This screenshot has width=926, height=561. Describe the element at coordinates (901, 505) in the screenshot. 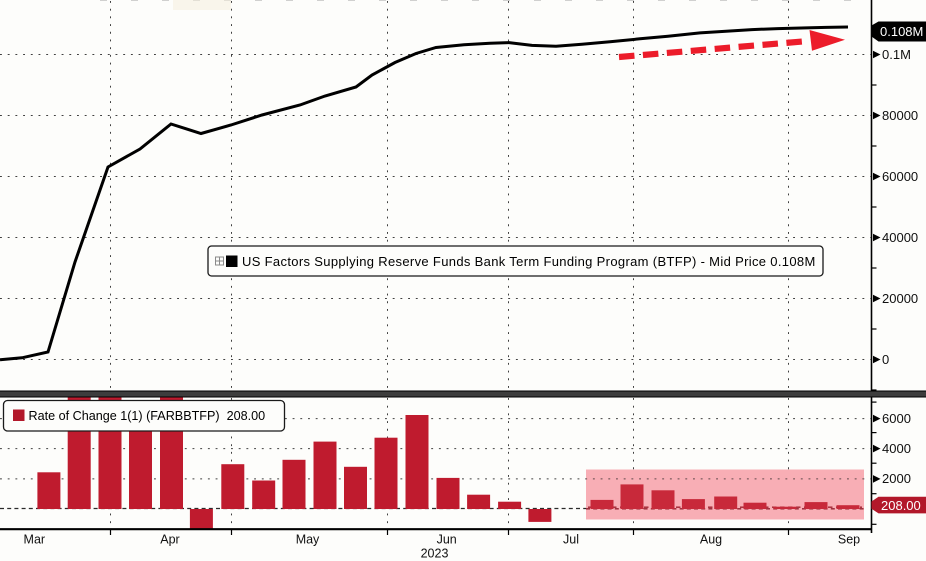

I see `svg-text: 208.00` at that location.